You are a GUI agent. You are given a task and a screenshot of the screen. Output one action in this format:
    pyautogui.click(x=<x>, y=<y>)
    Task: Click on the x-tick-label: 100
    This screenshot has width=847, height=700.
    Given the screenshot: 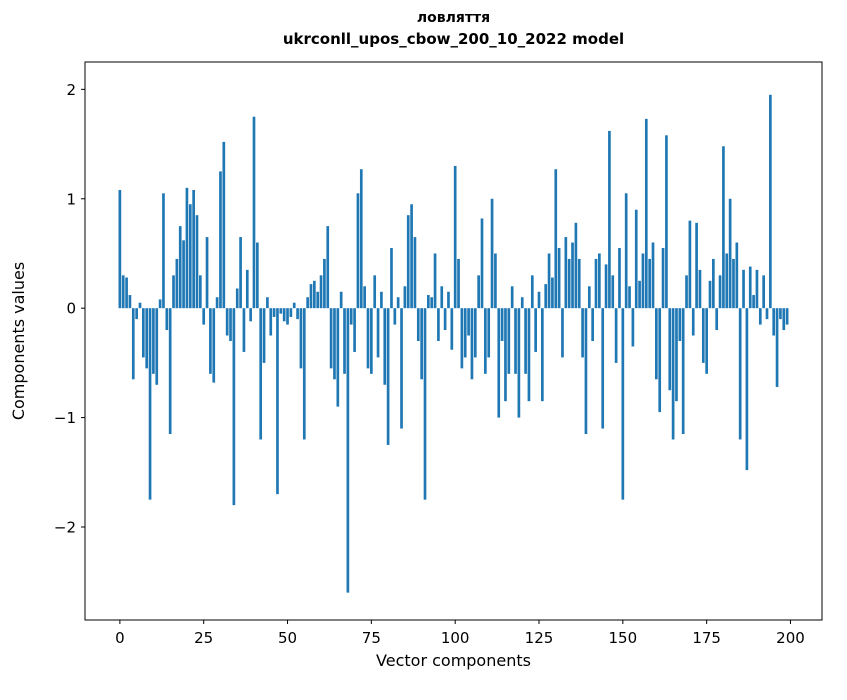 What is the action you would take?
    pyautogui.click(x=455, y=638)
    